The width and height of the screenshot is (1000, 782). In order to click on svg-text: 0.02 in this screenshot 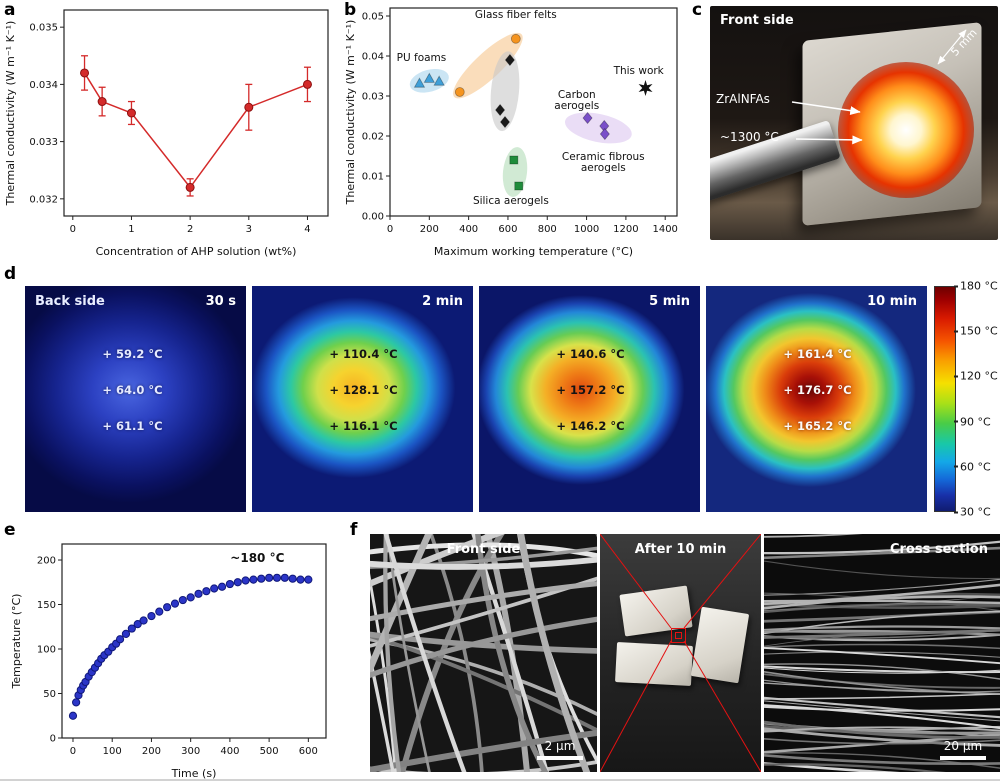, I will do `click(373, 137)`.